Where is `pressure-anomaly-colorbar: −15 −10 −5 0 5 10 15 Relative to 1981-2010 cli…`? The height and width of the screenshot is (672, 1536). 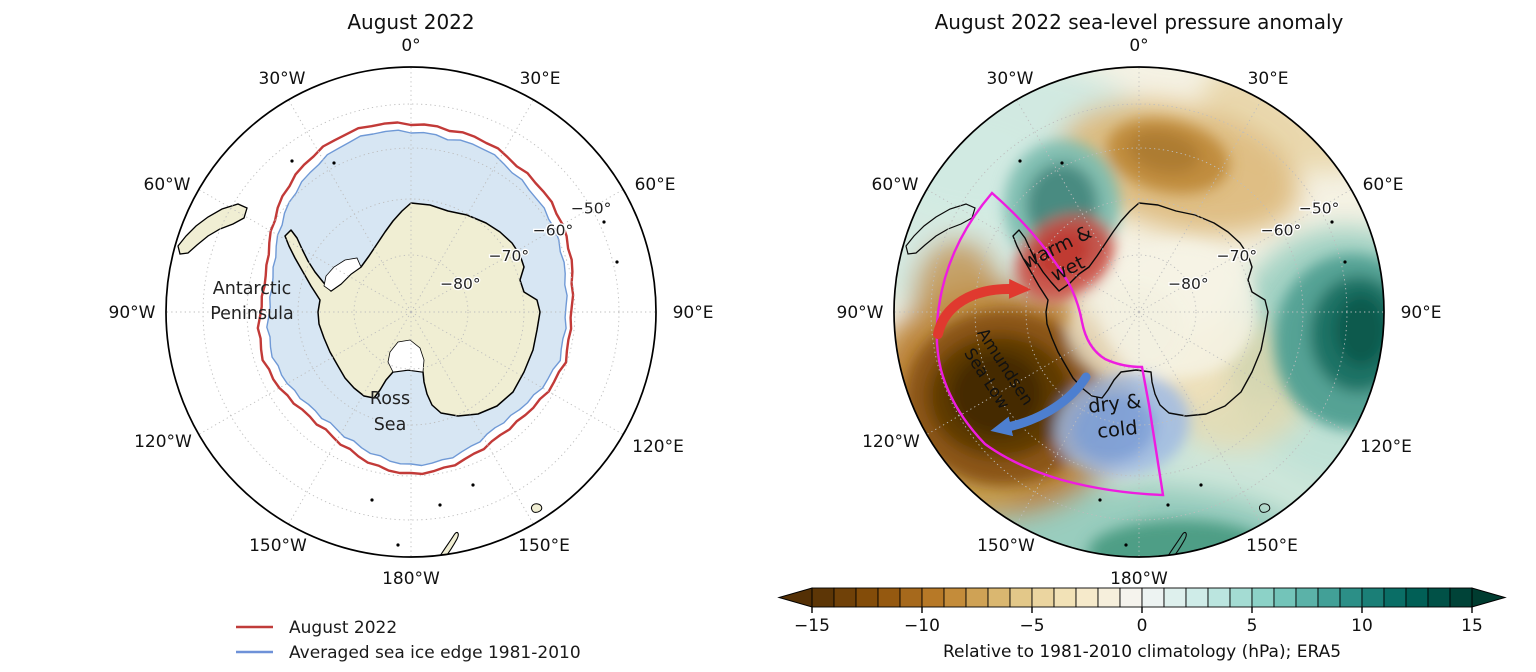 pressure-anomaly-colorbar: −15 −10 −5 0 5 10 15 Relative to 1981-2010 cli… is located at coordinates (1142, 624).